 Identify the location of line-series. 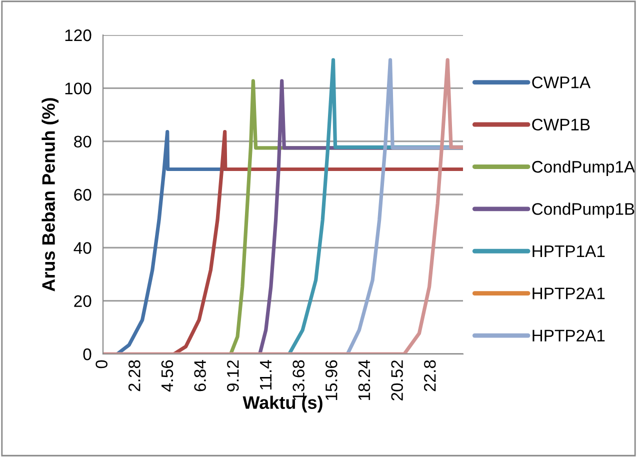
(404, 206).